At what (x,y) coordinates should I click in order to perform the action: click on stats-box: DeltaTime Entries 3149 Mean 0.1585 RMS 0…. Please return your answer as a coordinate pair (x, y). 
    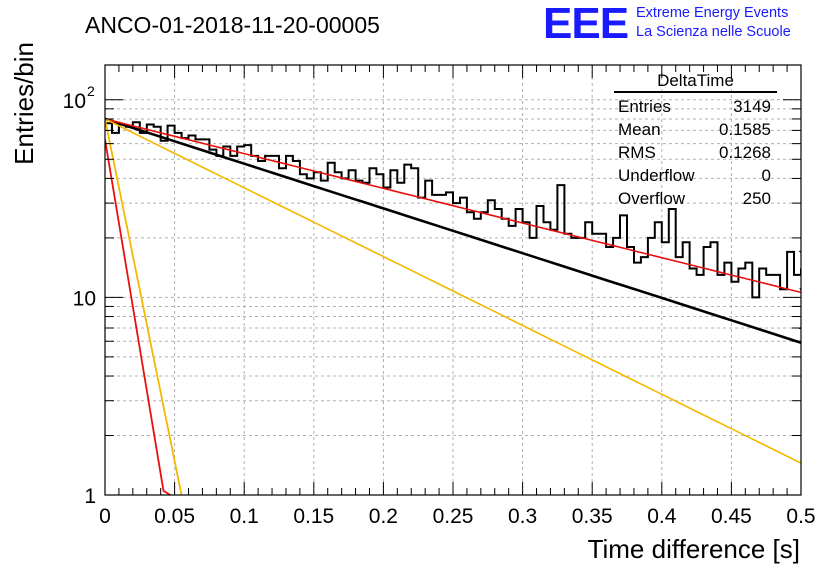
    Looking at the image, I should click on (695, 140).